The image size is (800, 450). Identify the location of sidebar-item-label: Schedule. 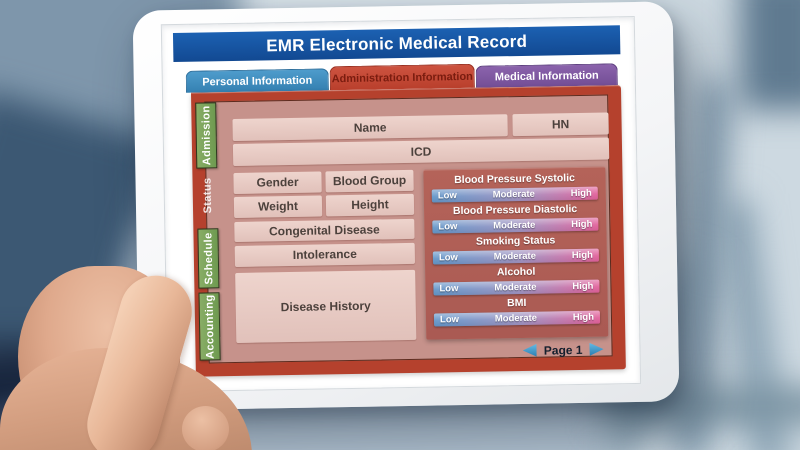
(208, 258).